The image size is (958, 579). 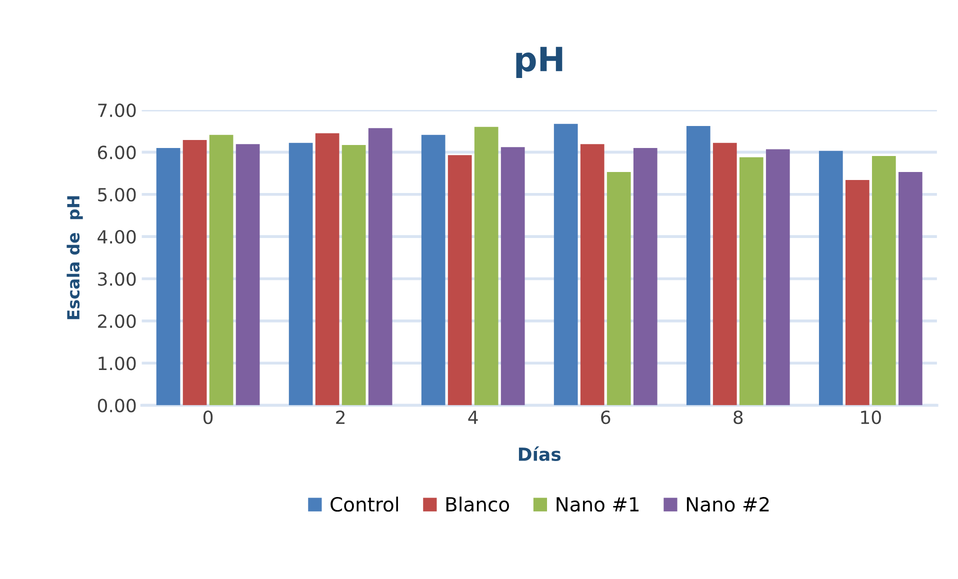 I want to click on chart-title: pH, so click(x=539, y=62).